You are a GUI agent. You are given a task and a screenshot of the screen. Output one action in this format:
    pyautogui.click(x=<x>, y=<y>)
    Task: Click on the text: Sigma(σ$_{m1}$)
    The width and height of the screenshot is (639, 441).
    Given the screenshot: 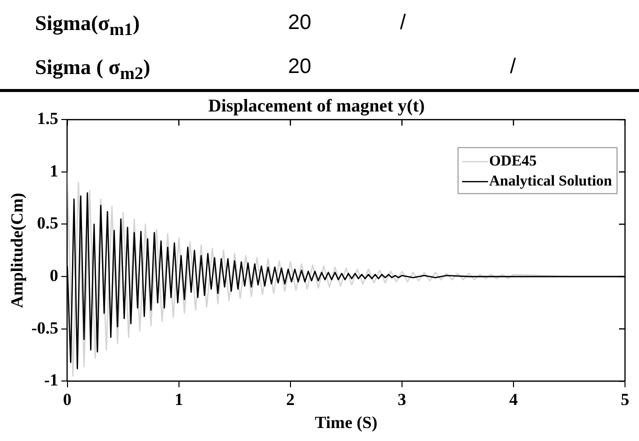 What is the action you would take?
    pyautogui.click(x=87, y=26)
    